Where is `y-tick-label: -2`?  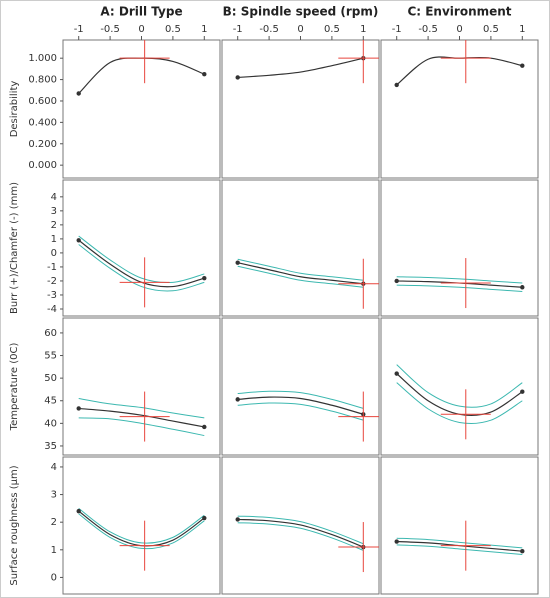 y-tick-label: -2 is located at coordinates (52, 281).